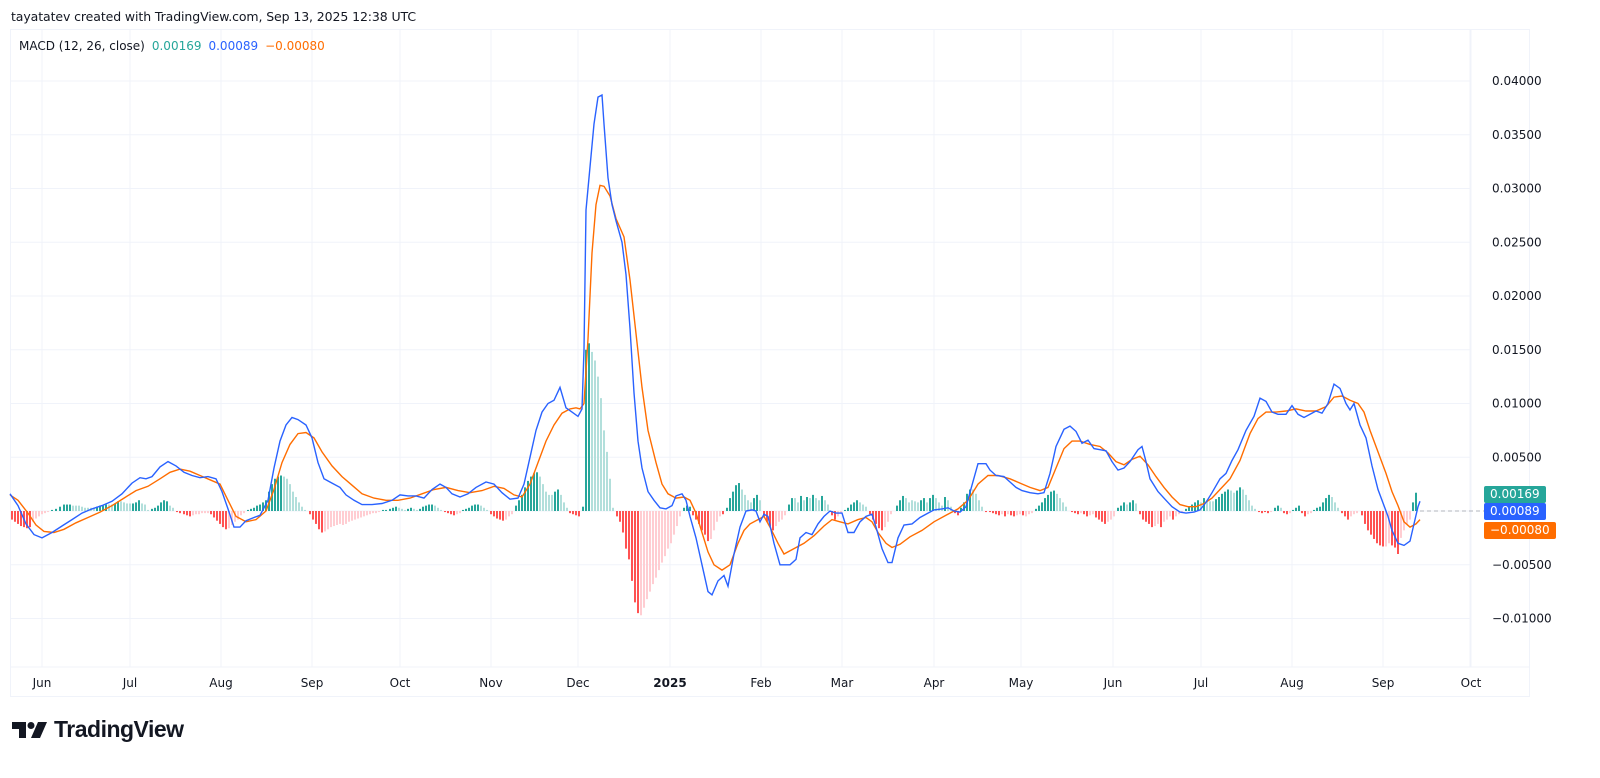  Describe the element at coordinates (1522, 565) in the screenshot. I see `price-axis-tick: −0.00500` at that location.